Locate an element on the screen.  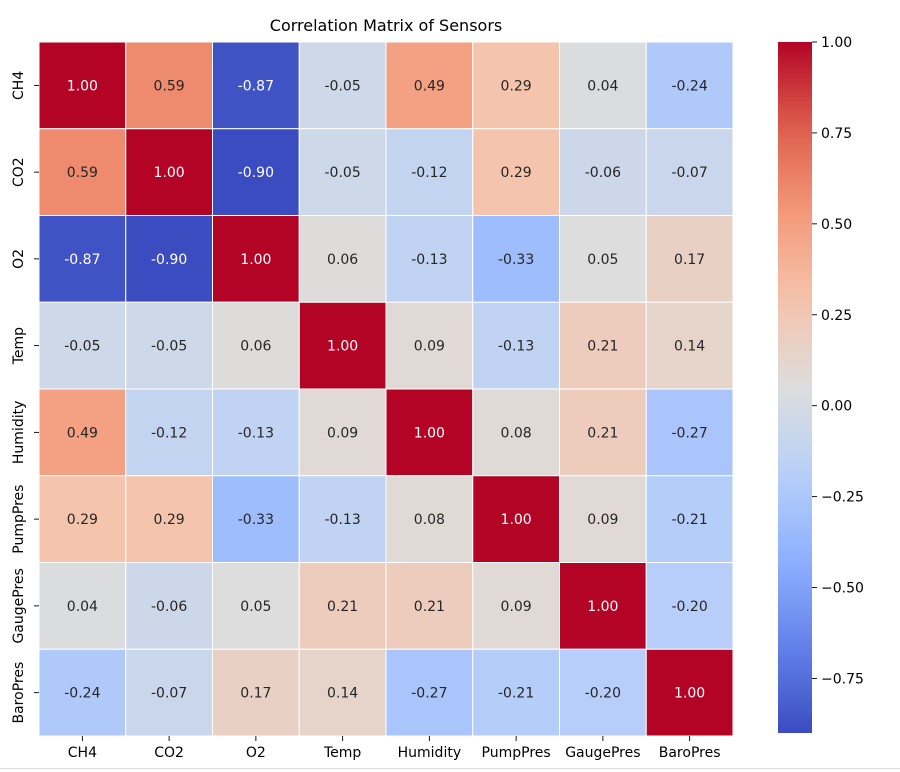
cell-annotation: 0.08 is located at coordinates (429, 520).